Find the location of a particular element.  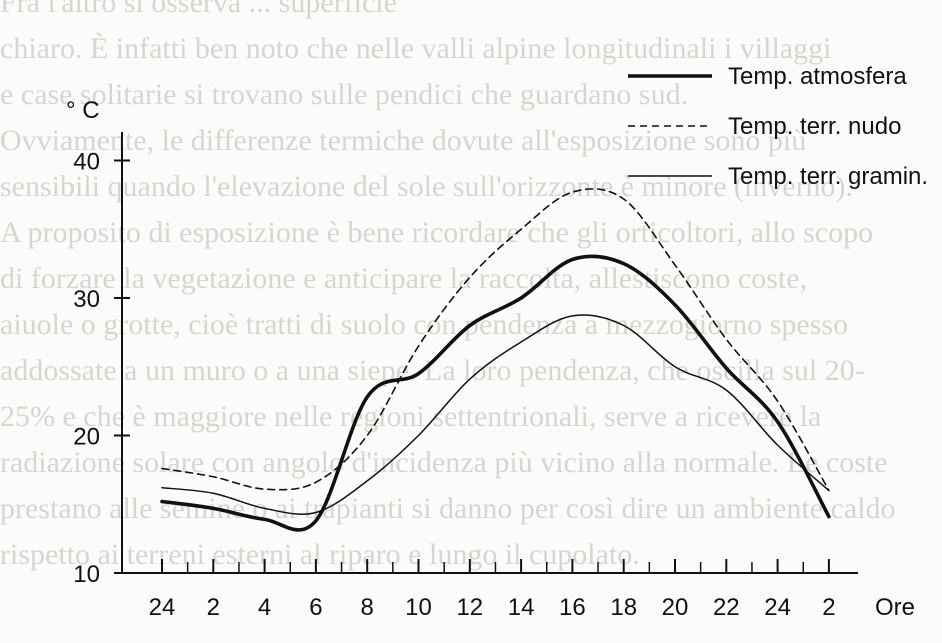

background-text-line: Fra l'altro si osserva ... superficie is located at coordinates (198, 9).